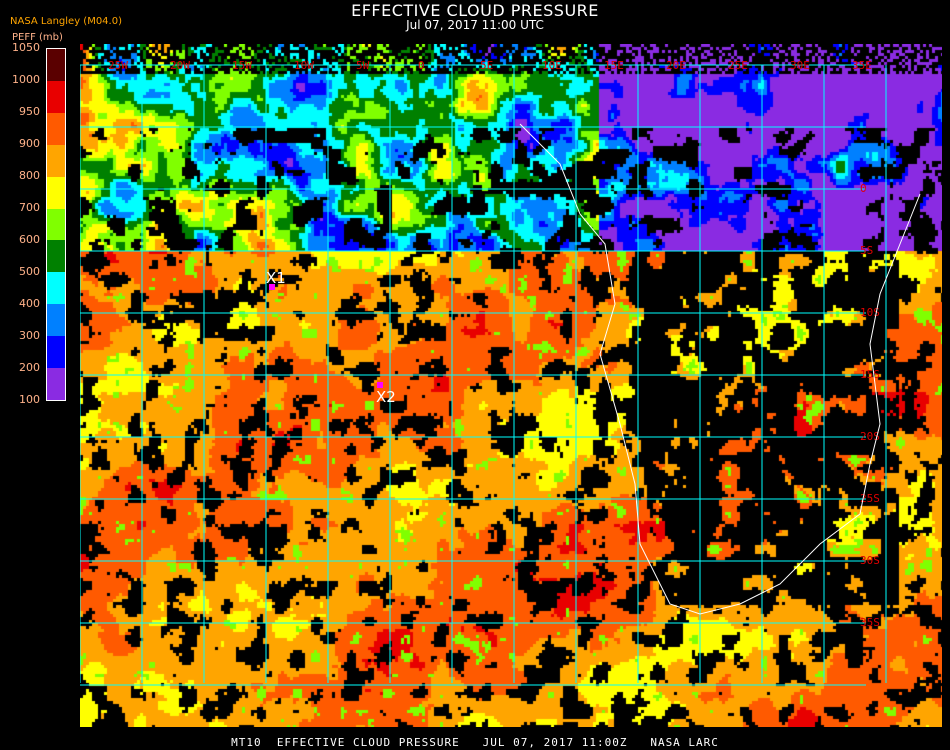 This screenshot has width=950, height=750. What do you see at coordinates (870, 560) in the screenshot?
I see `latitude-label: 30S` at bounding box center [870, 560].